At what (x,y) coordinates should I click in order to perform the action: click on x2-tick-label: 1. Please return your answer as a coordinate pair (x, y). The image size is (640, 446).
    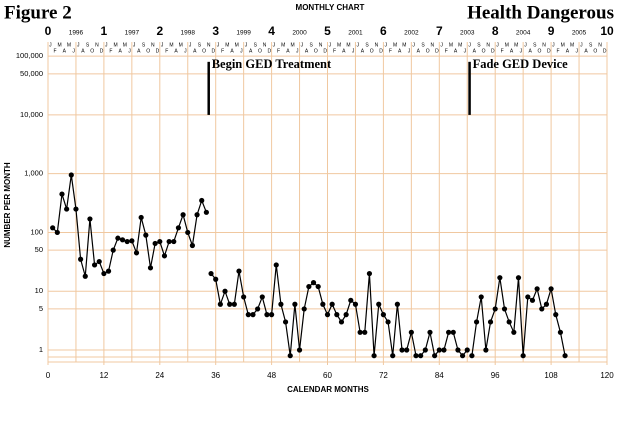
    Looking at the image, I should click on (104, 31).